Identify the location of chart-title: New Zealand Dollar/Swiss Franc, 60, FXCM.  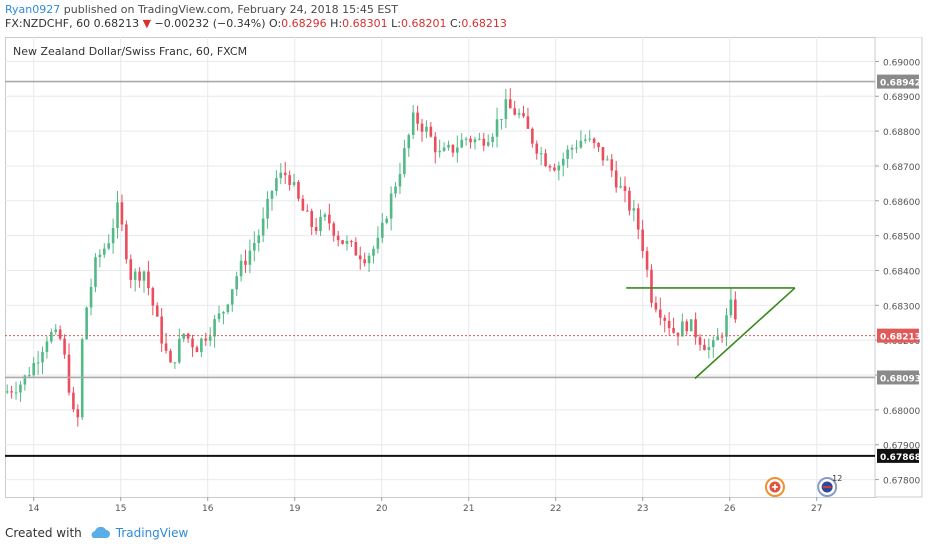
(130, 51).